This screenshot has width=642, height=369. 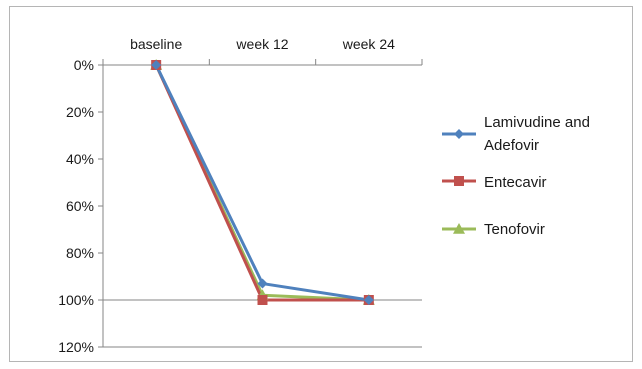 What do you see at coordinates (80, 206) in the screenshot?
I see `y-tick-label: 60%` at bounding box center [80, 206].